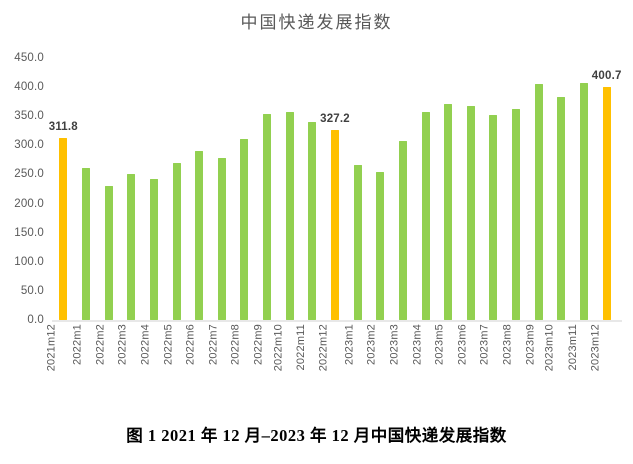  Describe the element at coordinates (131, 247) in the screenshot. I see `bar-2022m3` at that location.